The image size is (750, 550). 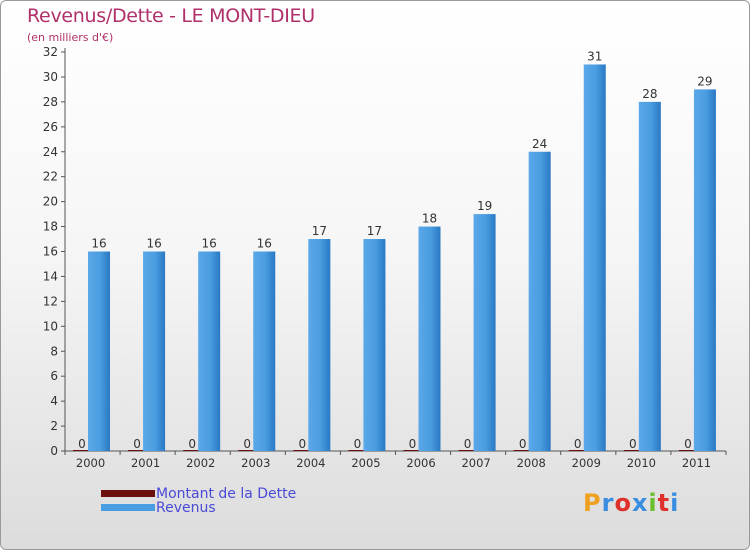 What do you see at coordinates (255, 463) in the screenshot?
I see `x-tick-label: 2003` at bounding box center [255, 463].